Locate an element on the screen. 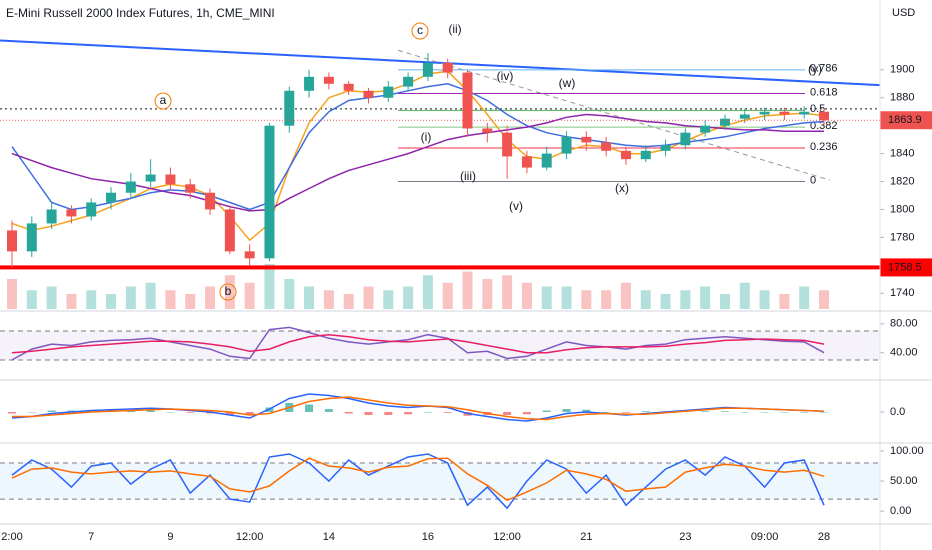  x-tick-label: 09:00 is located at coordinates (765, 537).